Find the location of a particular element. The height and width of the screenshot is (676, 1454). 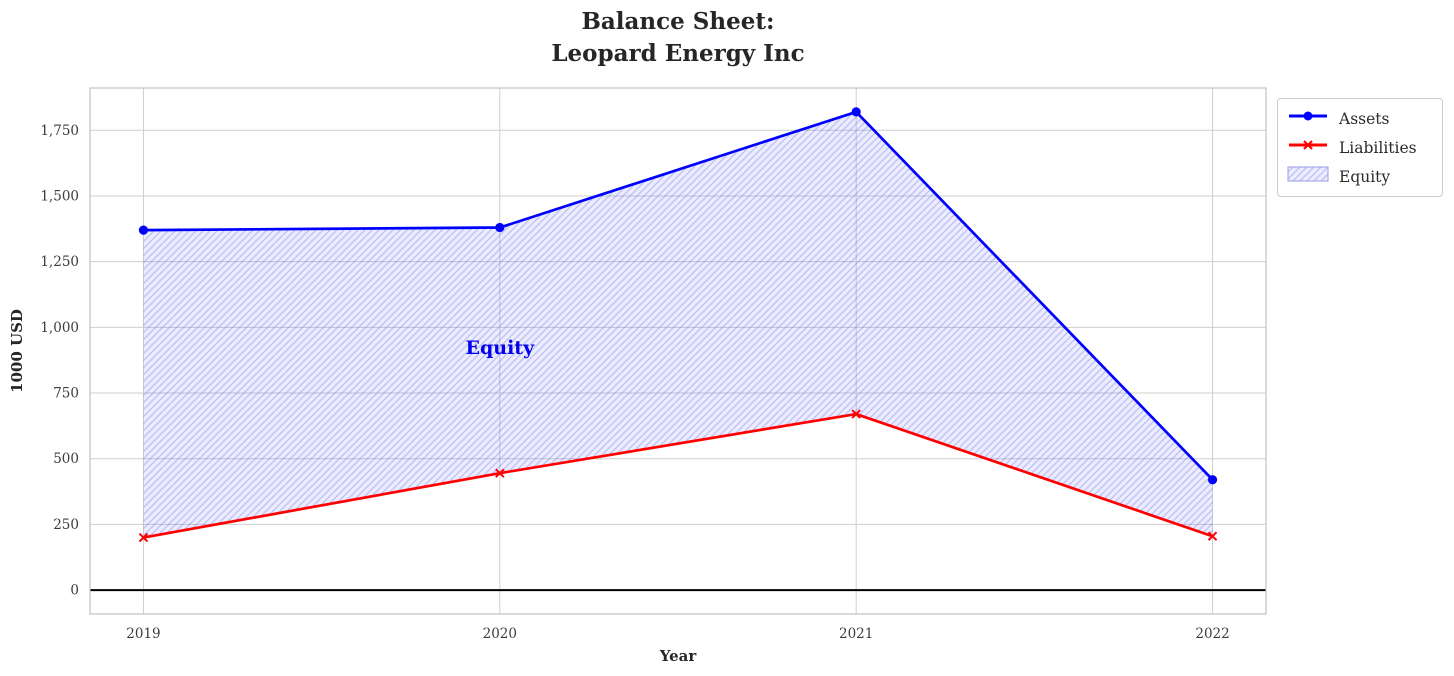

liabilities-line-swatch is located at coordinates (1308, 147).